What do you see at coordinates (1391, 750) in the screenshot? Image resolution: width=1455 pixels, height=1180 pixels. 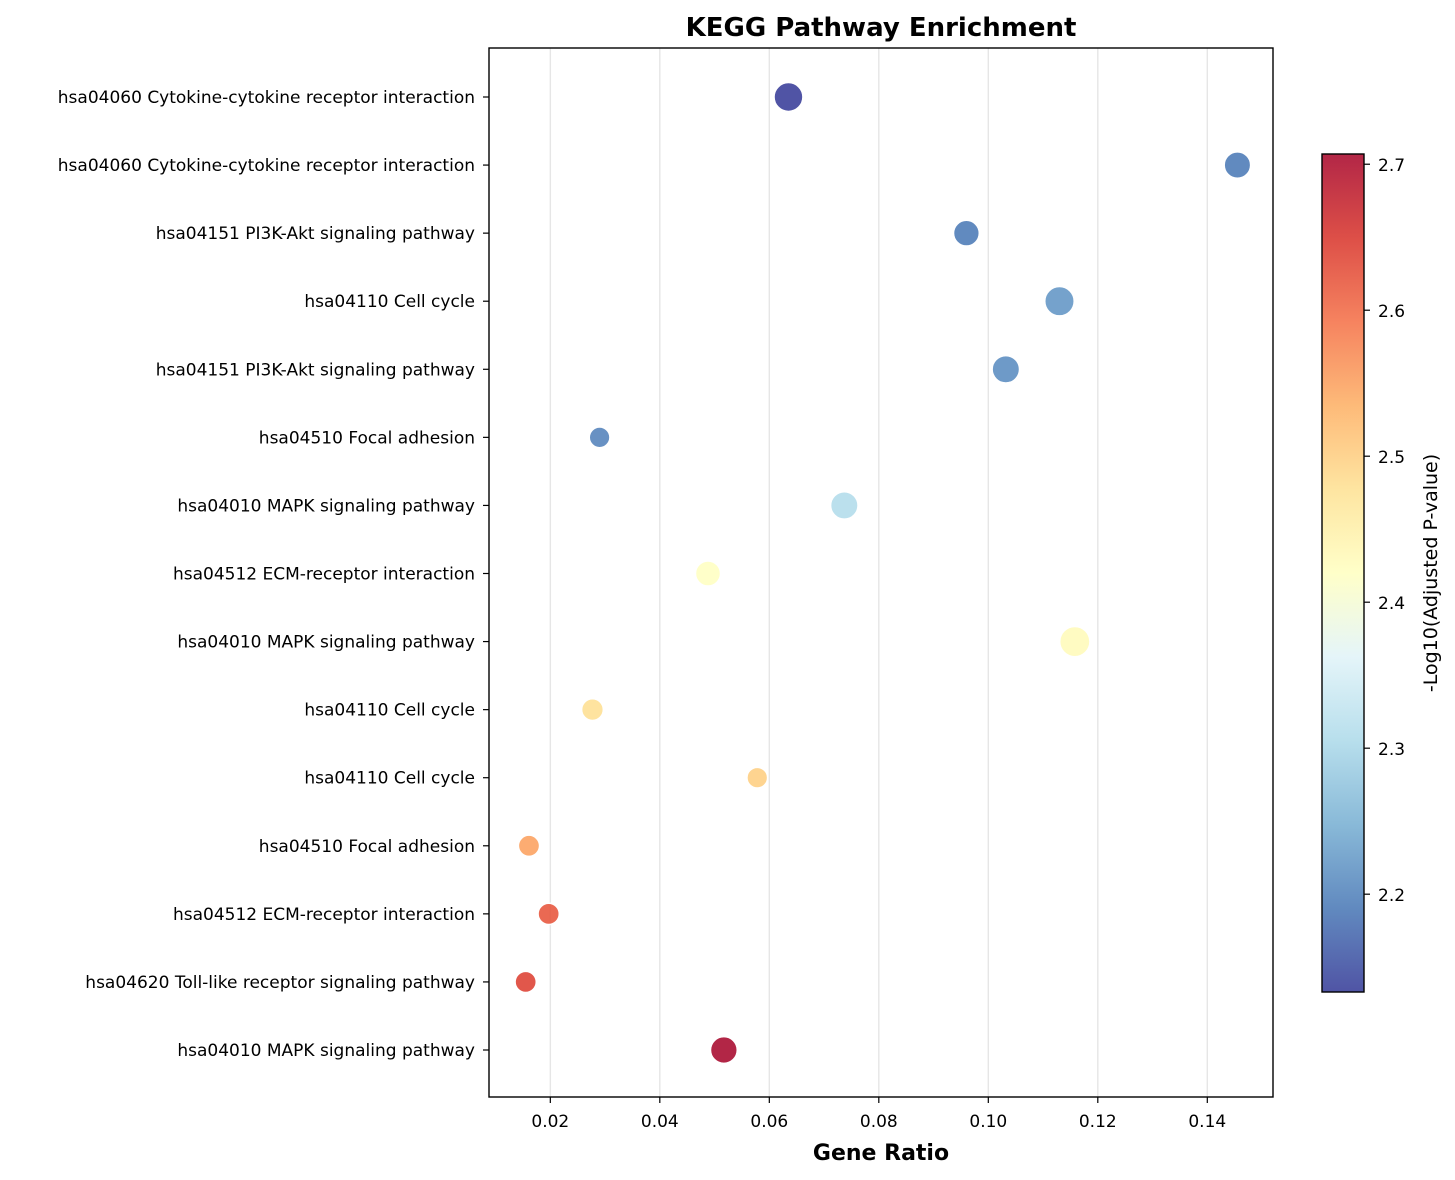 I see `colorbar-tick-label: 2.3` at bounding box center [1391, 750].